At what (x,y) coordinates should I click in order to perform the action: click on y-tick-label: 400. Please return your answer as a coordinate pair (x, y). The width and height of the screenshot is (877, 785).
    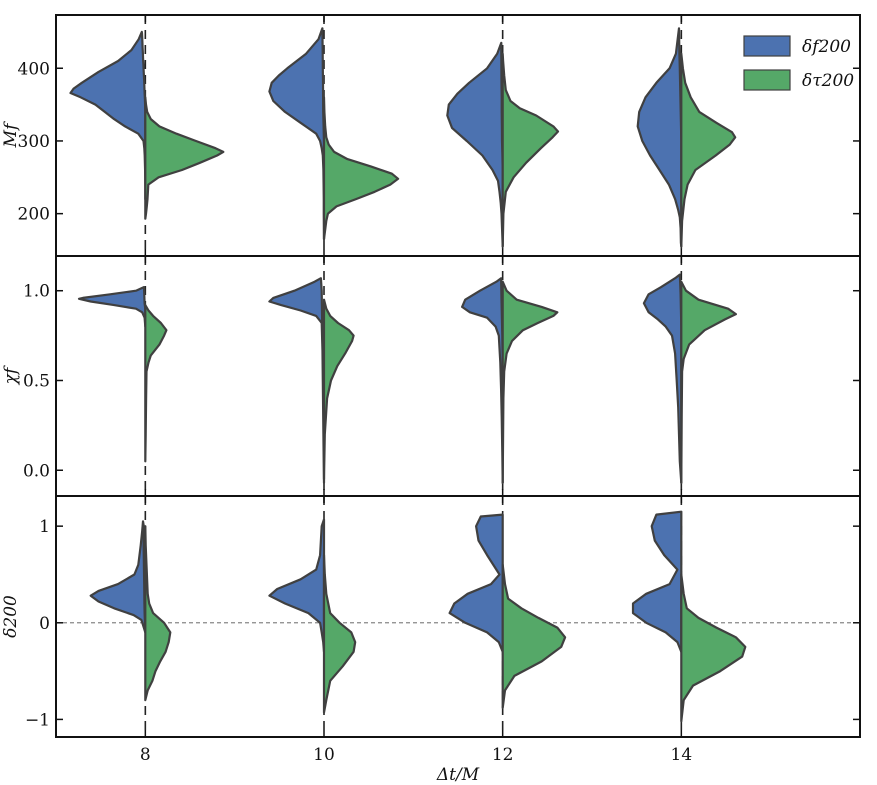
    Looking at the image, I should click on (34, 69).